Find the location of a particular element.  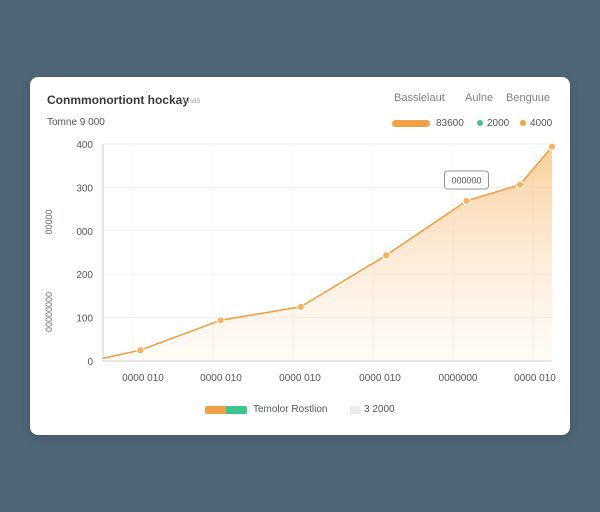

legend-item-1: 83600 is located at coordinates (428, 123).